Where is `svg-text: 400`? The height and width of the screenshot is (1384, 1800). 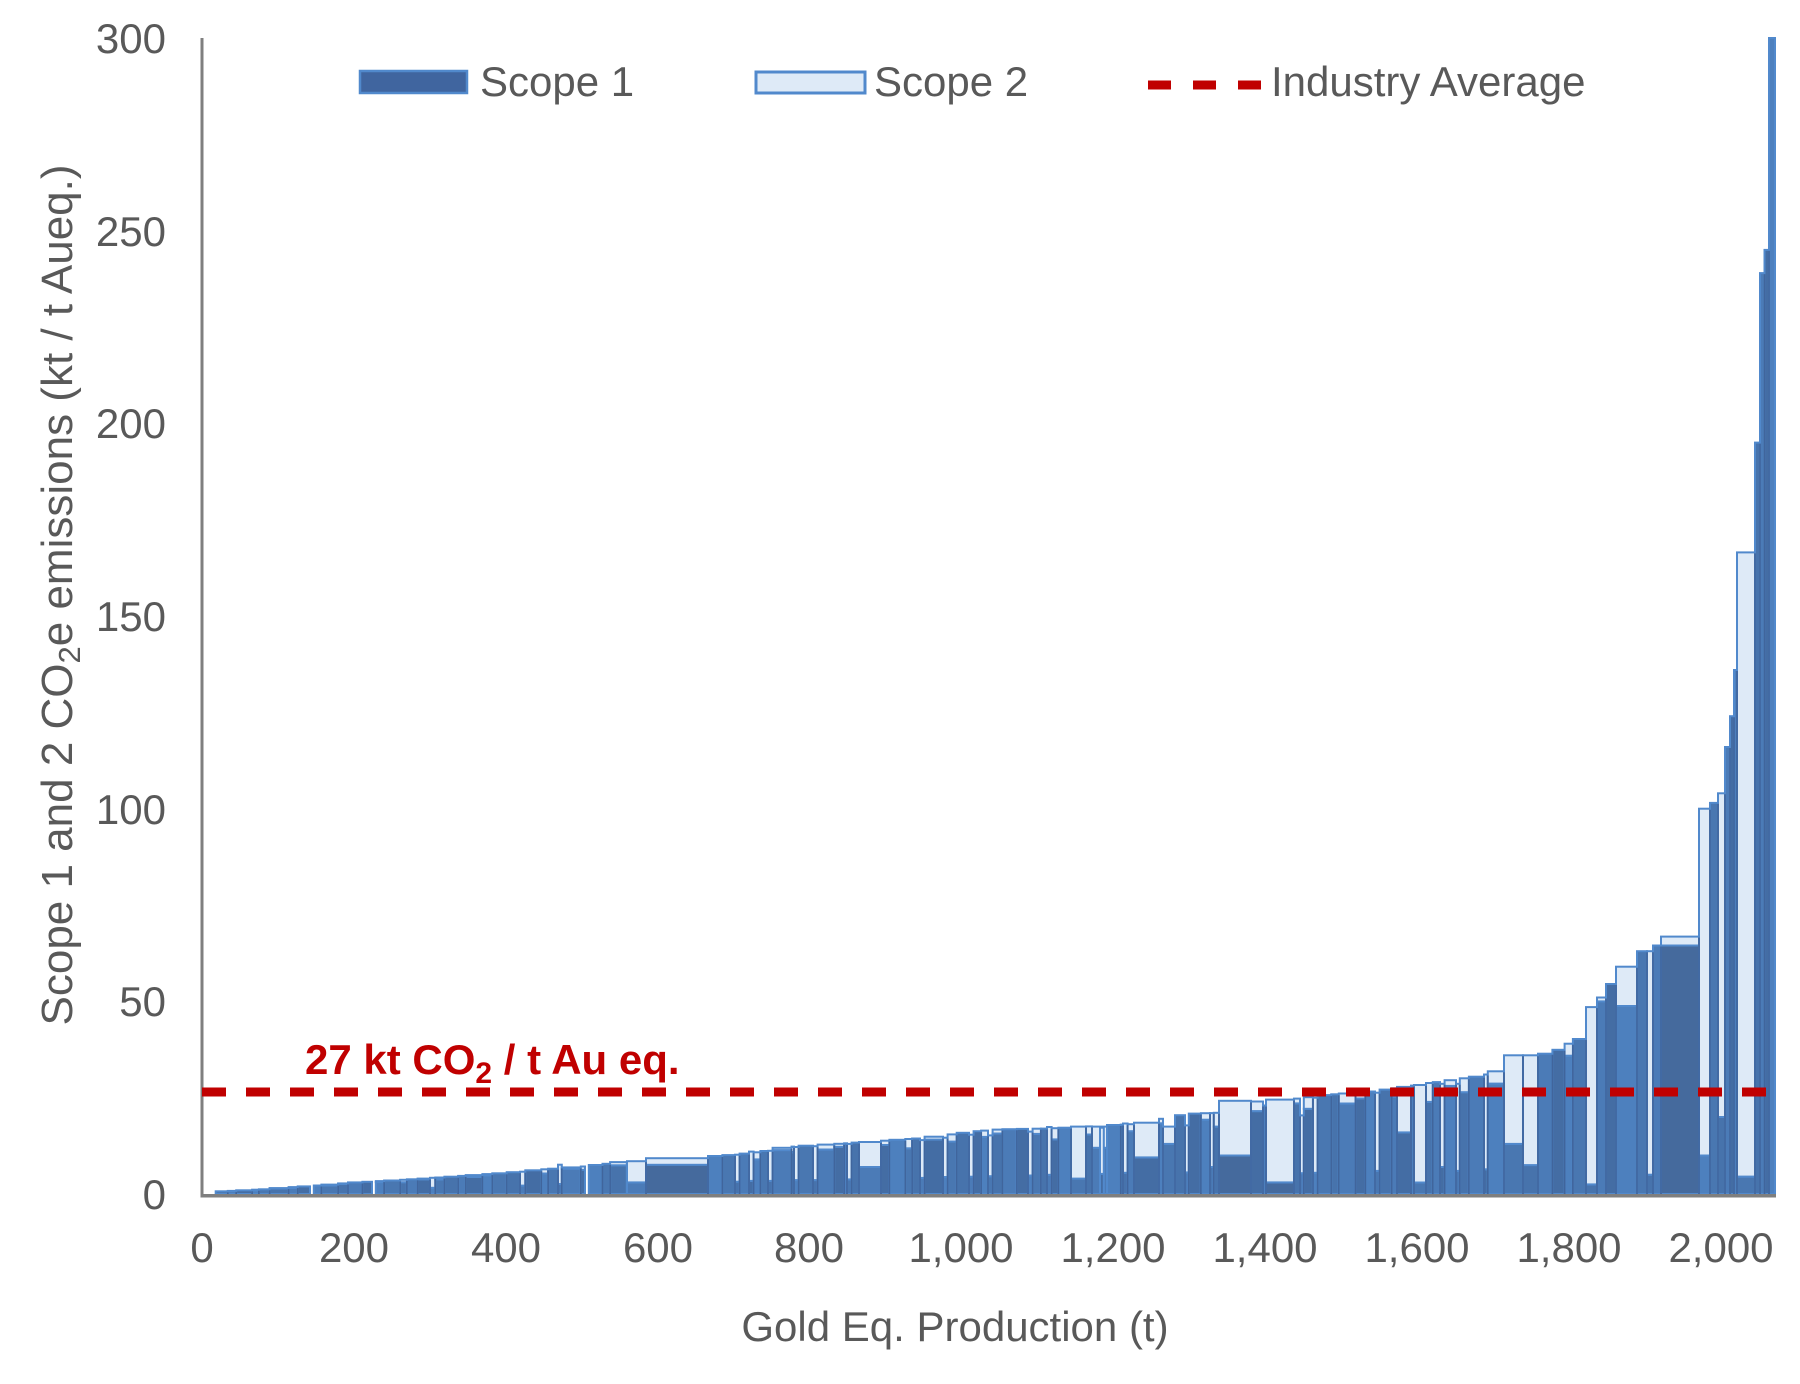
svg-text: 400 is located at coordinates (506, 1247).